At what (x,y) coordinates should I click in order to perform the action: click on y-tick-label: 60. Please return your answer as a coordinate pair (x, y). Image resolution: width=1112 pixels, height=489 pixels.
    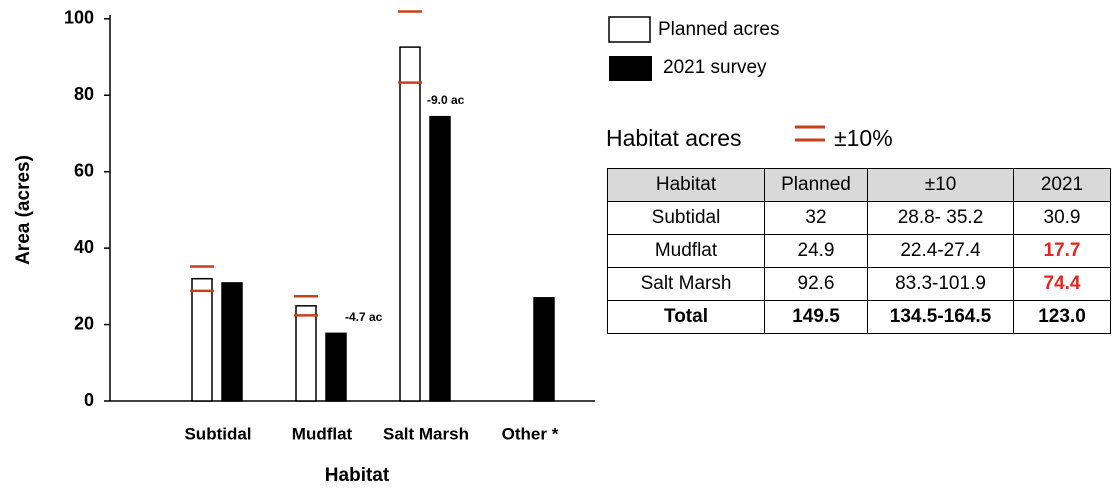
    Looking at the image, I should click on (84, 170).